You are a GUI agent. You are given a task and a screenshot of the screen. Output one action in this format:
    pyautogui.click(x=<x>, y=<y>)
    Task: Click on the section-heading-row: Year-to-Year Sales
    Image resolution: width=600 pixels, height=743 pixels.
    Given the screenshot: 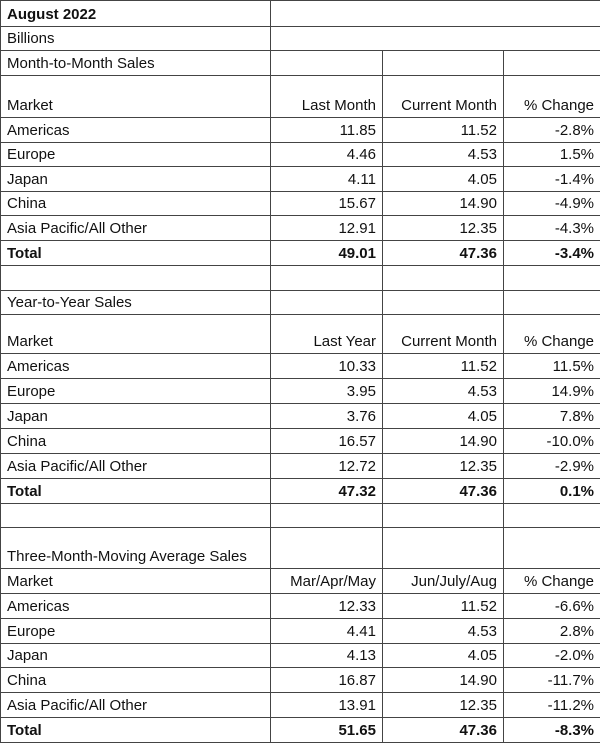 What is the action you would take?
    pyautogui.click(x=300, y=302)
    